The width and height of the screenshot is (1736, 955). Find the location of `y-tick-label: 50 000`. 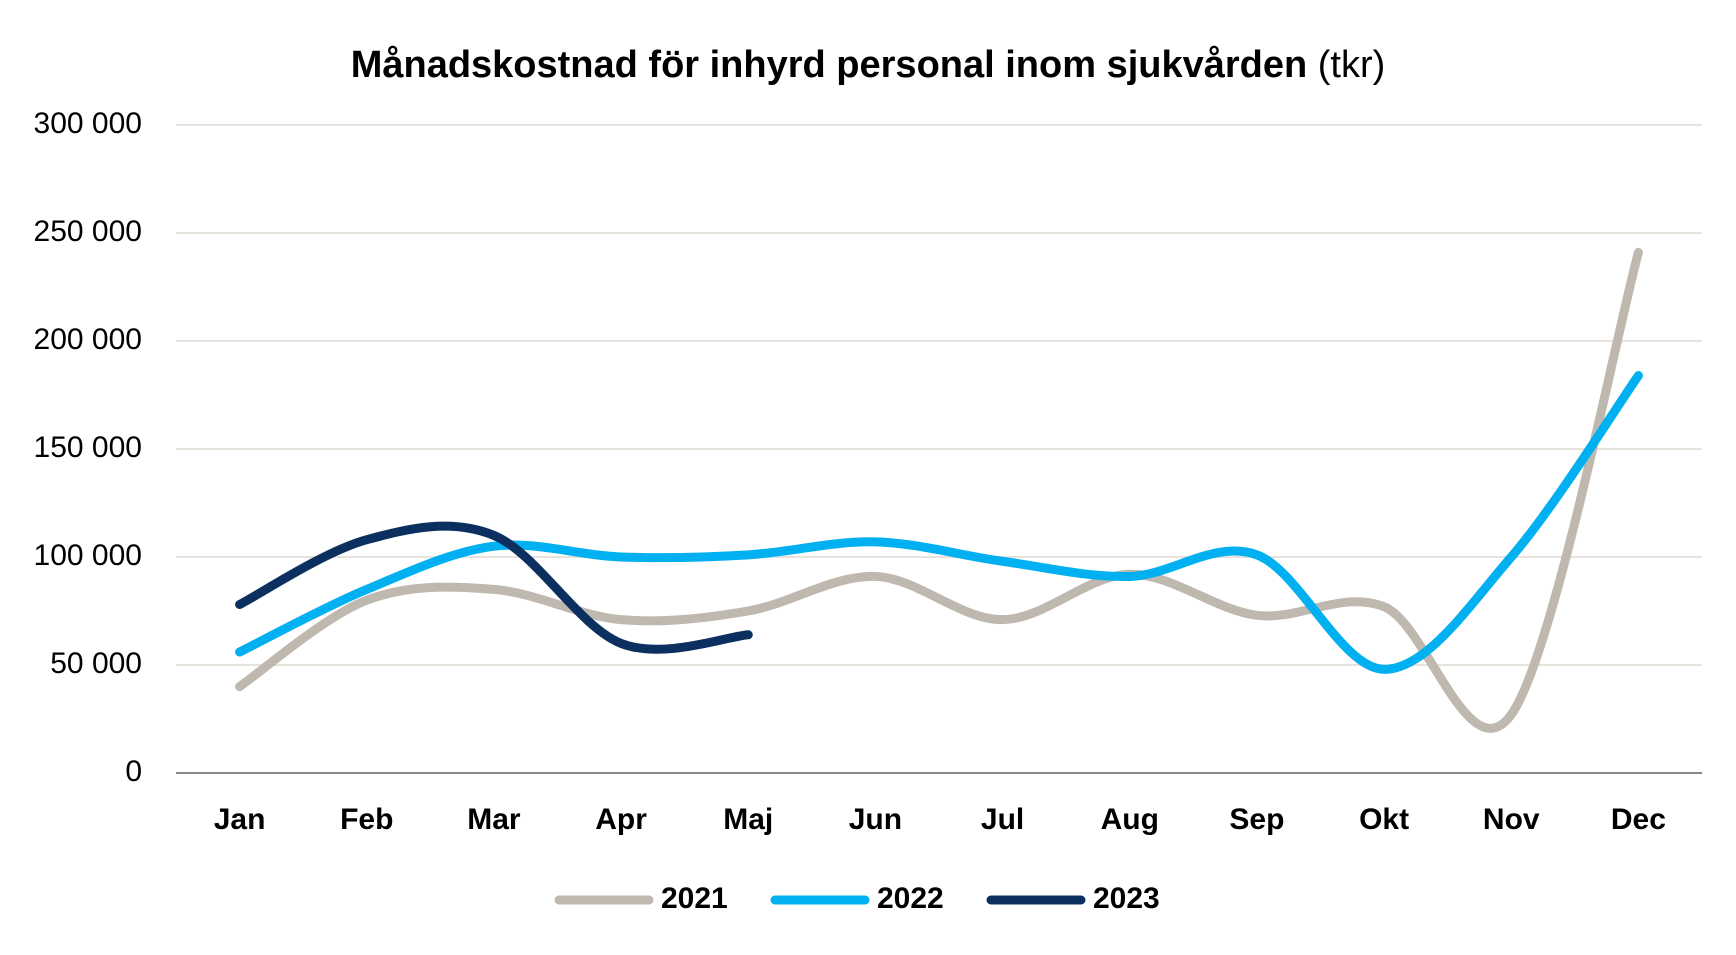

y-tick-label: 50 000 is located at coordinates (96, 663).